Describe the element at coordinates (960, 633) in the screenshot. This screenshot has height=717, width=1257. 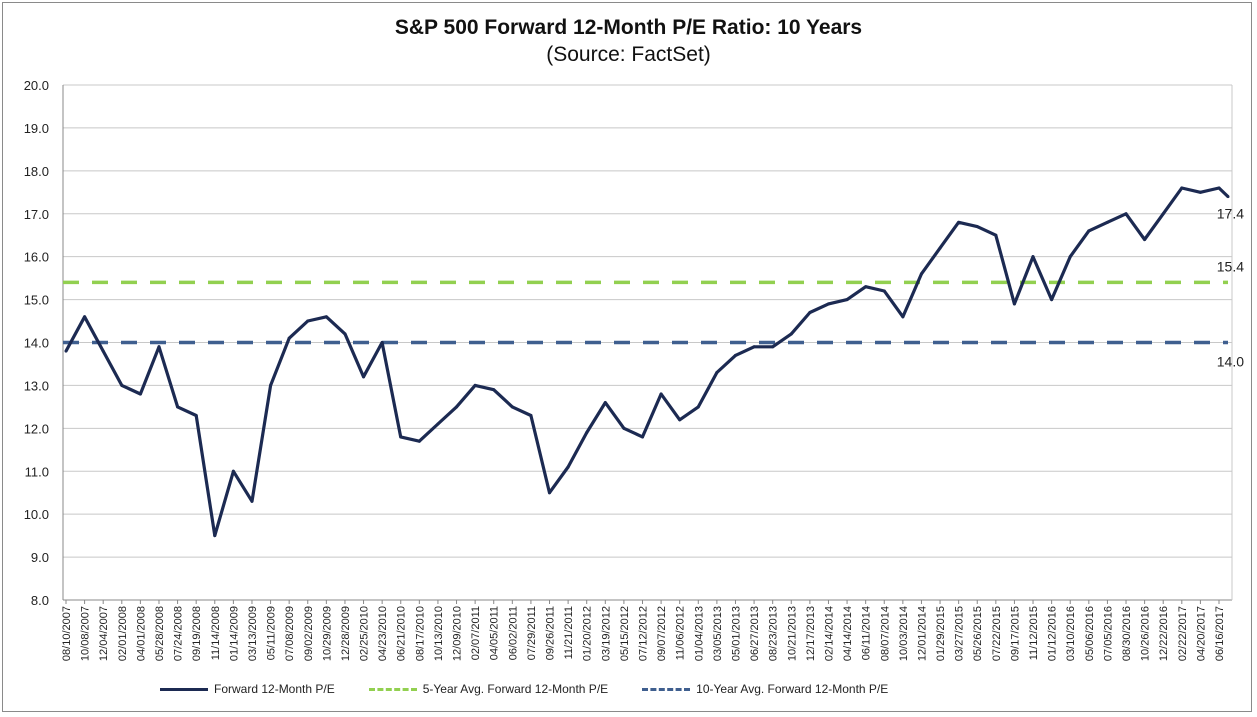
I see `x-tick-label: 03/27/2015` at that location.